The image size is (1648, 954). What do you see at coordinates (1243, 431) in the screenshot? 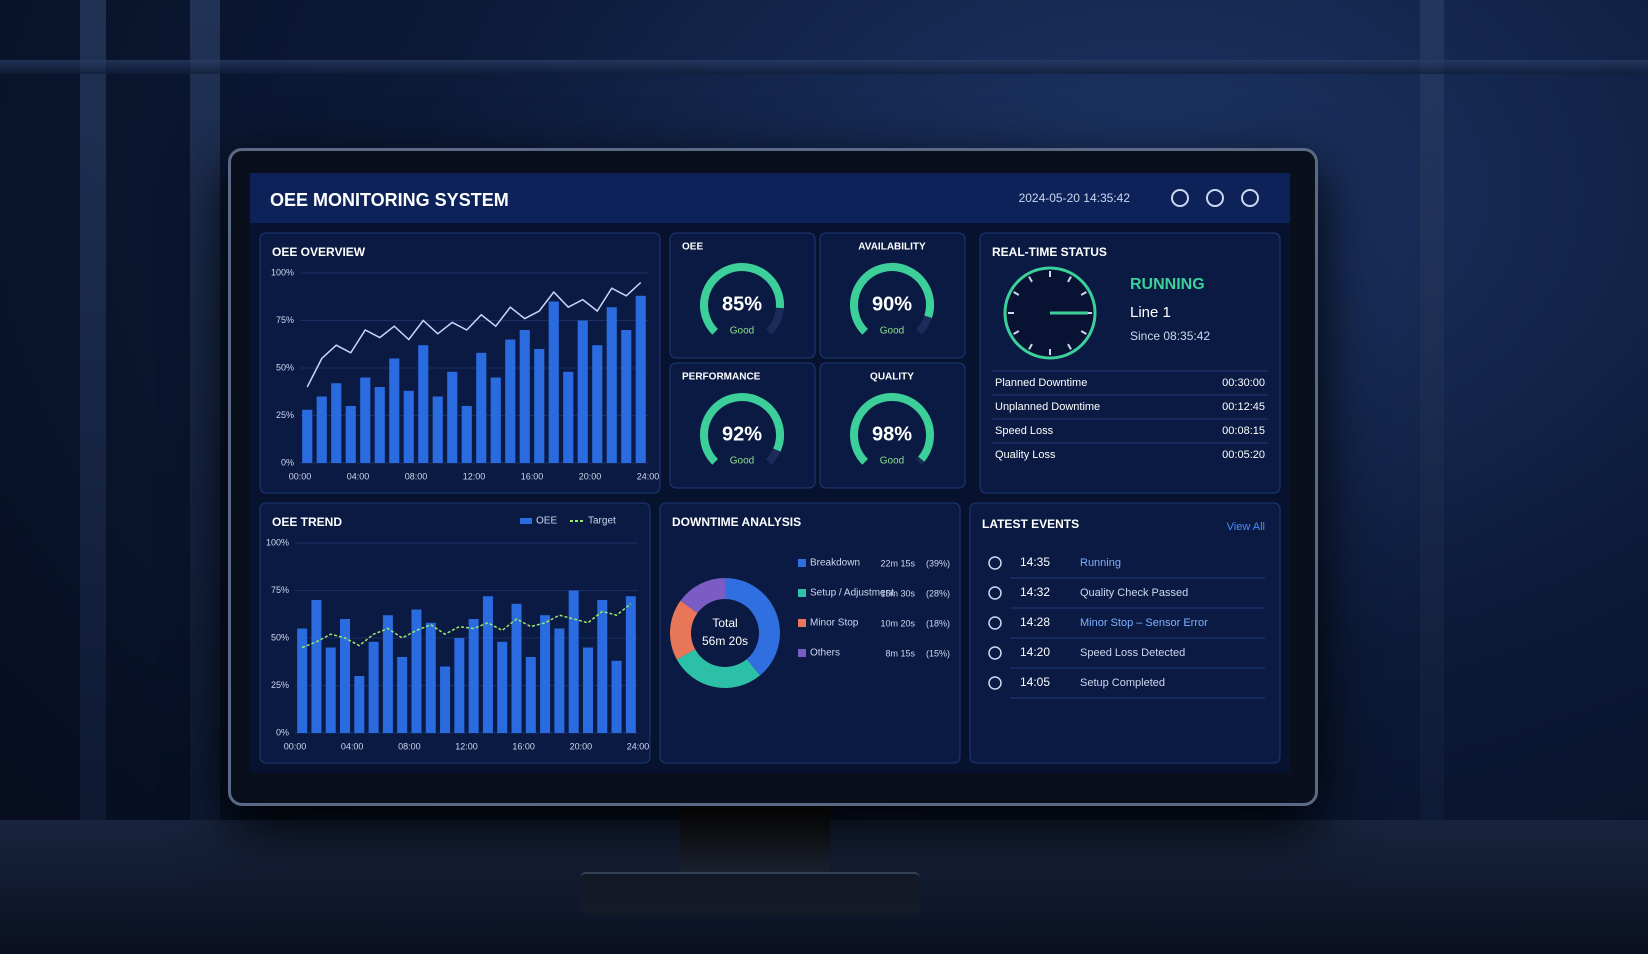
I see `row-value: 00:08:15` at bounding box center [1243, 431].